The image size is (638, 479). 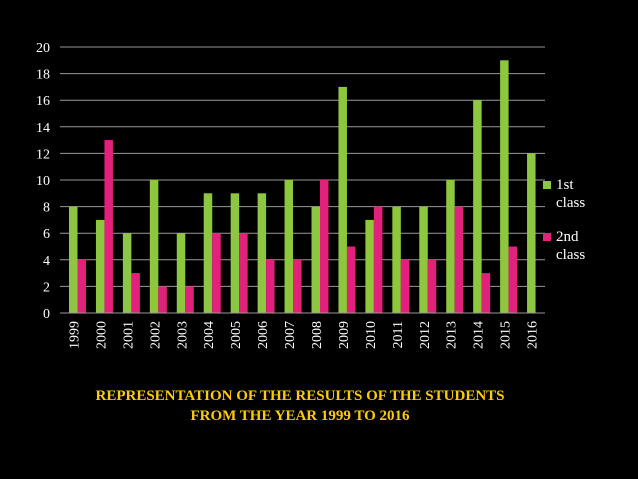 What do you see at coordinates (43, 101) in the screenshot?
I see `y-tick-label: 16` at bounding box center [43, 101].